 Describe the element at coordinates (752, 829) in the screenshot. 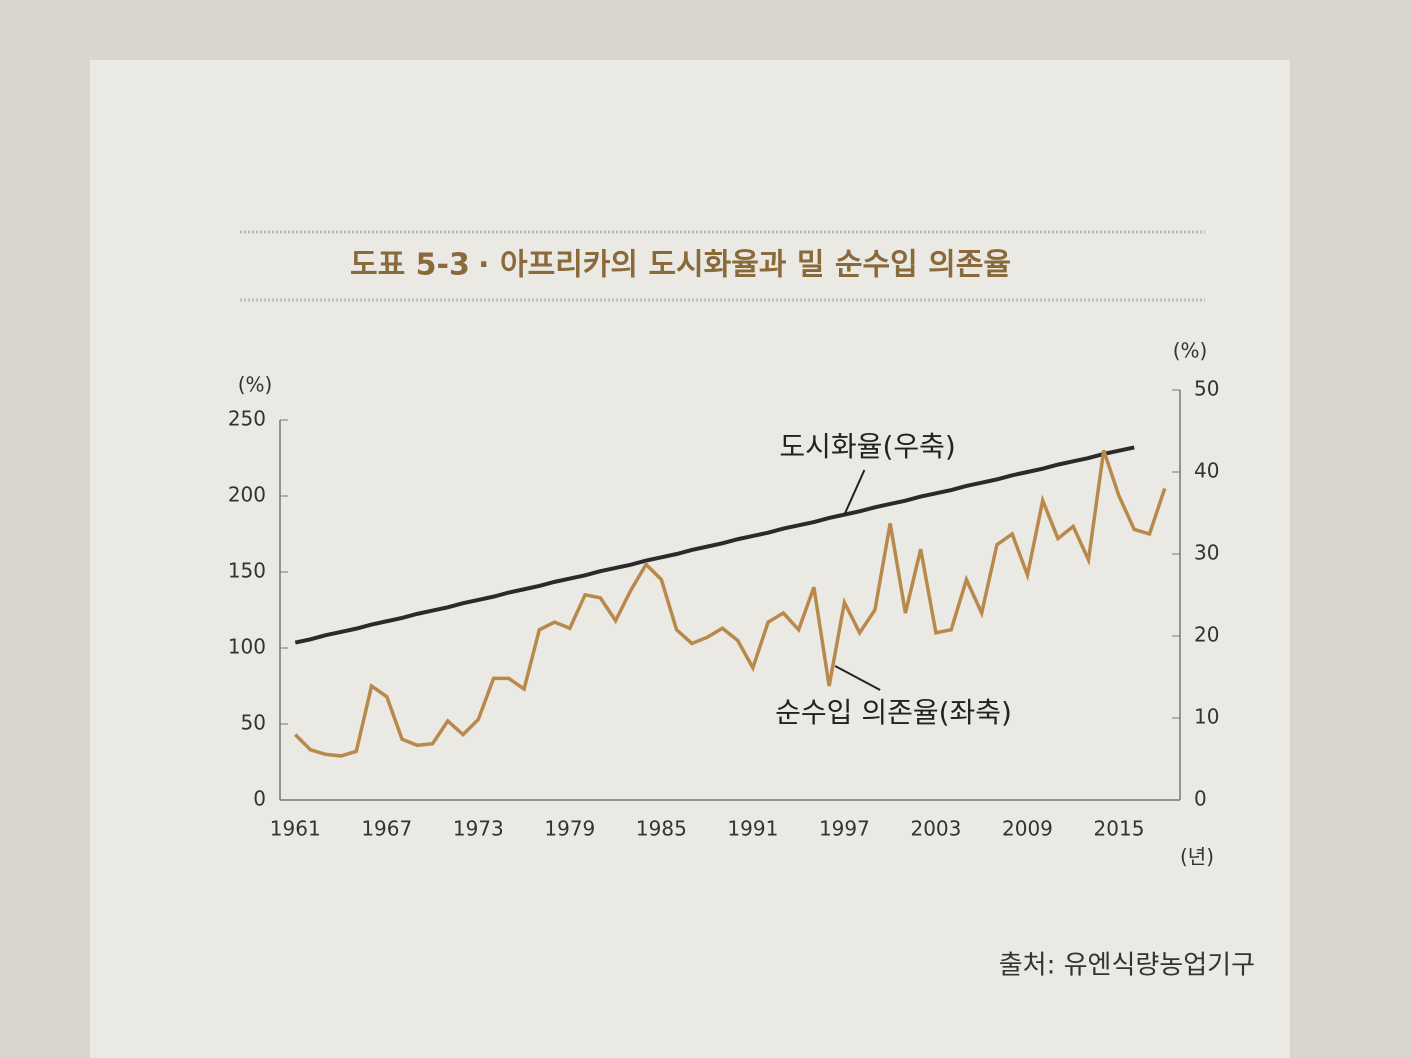

I see `x-tick-label: 1991` at that location.